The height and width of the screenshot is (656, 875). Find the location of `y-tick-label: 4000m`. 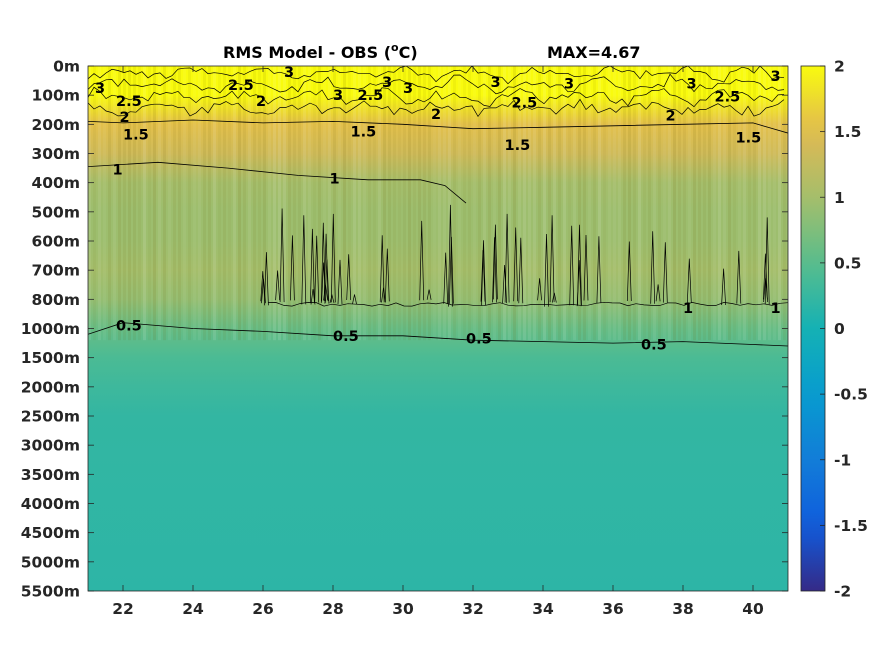

y-tick-label: 4000m is located at coordinates (50, 504).